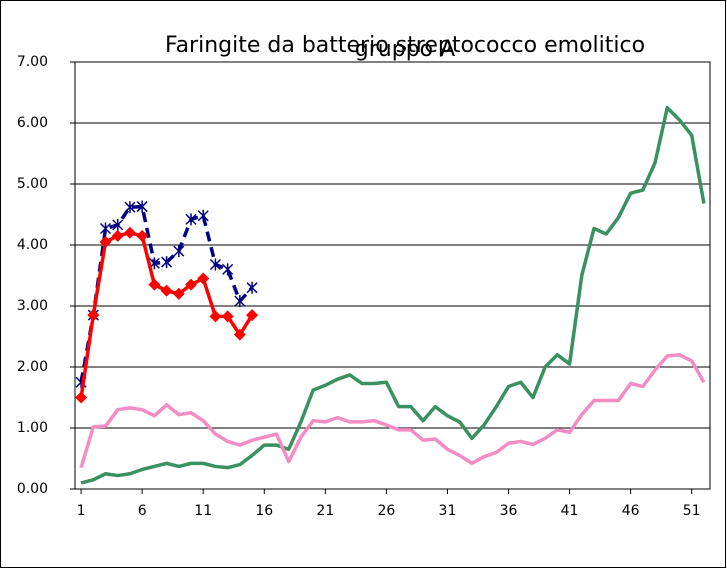  Describe the element at coordinates (32, 123) in the screenshot. I see `y-tick-label: 6.00` at that location.